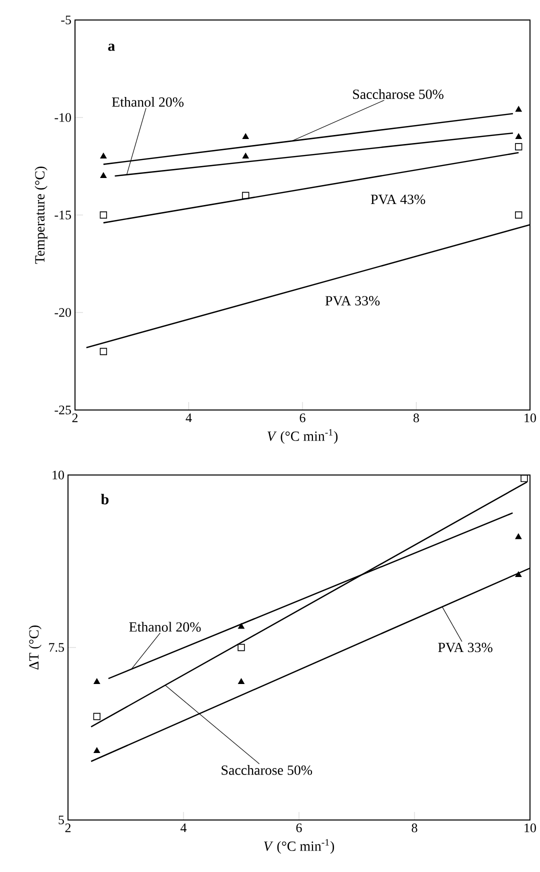  What do you see at coordinates (58, 475) in the screenshot?
I see `y-tick-label: 10` at bounding box center [58, 475].